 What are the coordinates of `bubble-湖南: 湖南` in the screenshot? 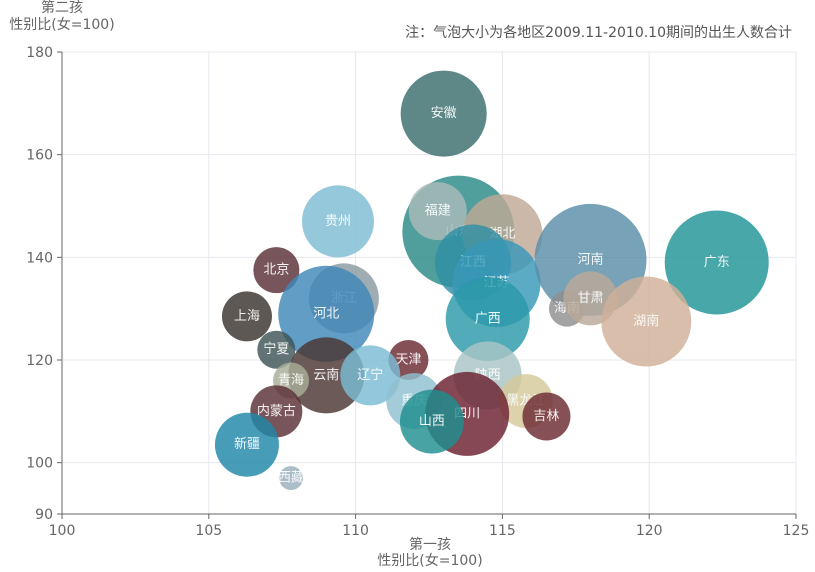 It's located at (646, 321).